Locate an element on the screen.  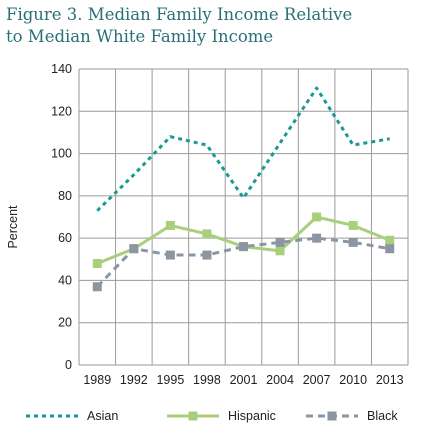
legend-label-black: Black is located at coordinates (382, 416).